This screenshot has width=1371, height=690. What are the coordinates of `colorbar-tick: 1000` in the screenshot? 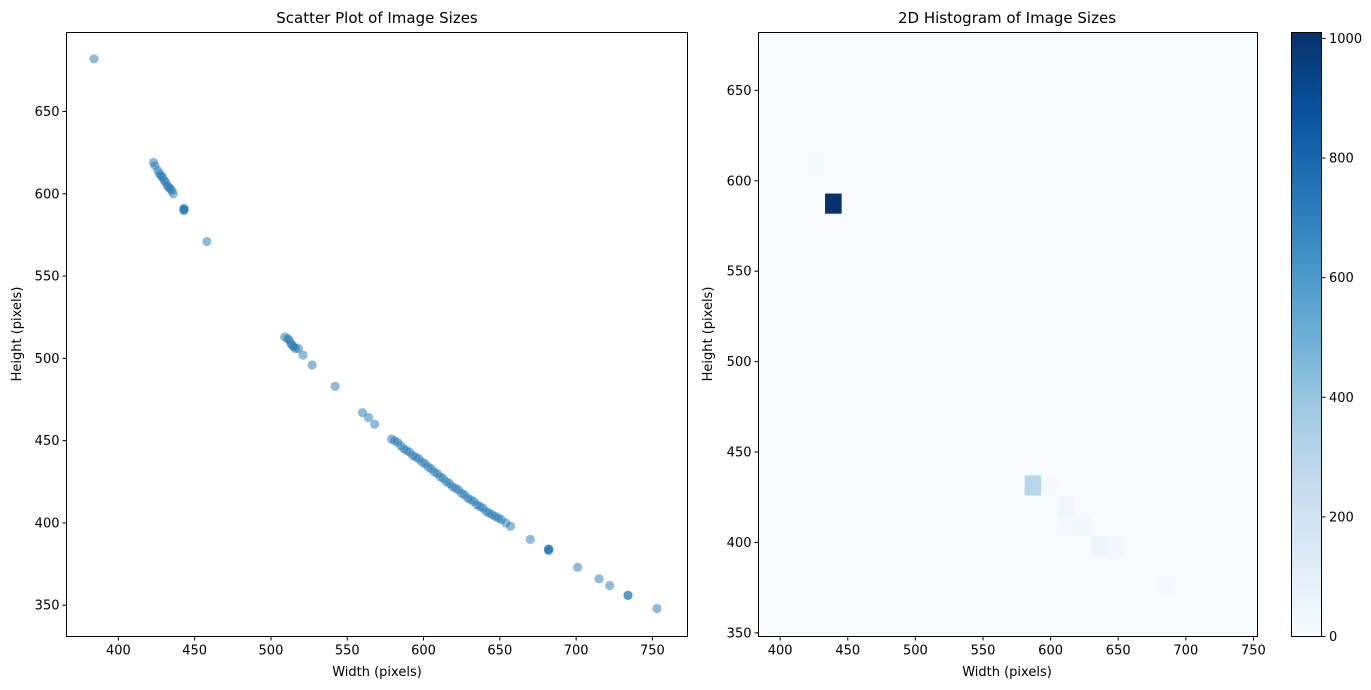 It's located at (1341, 39).